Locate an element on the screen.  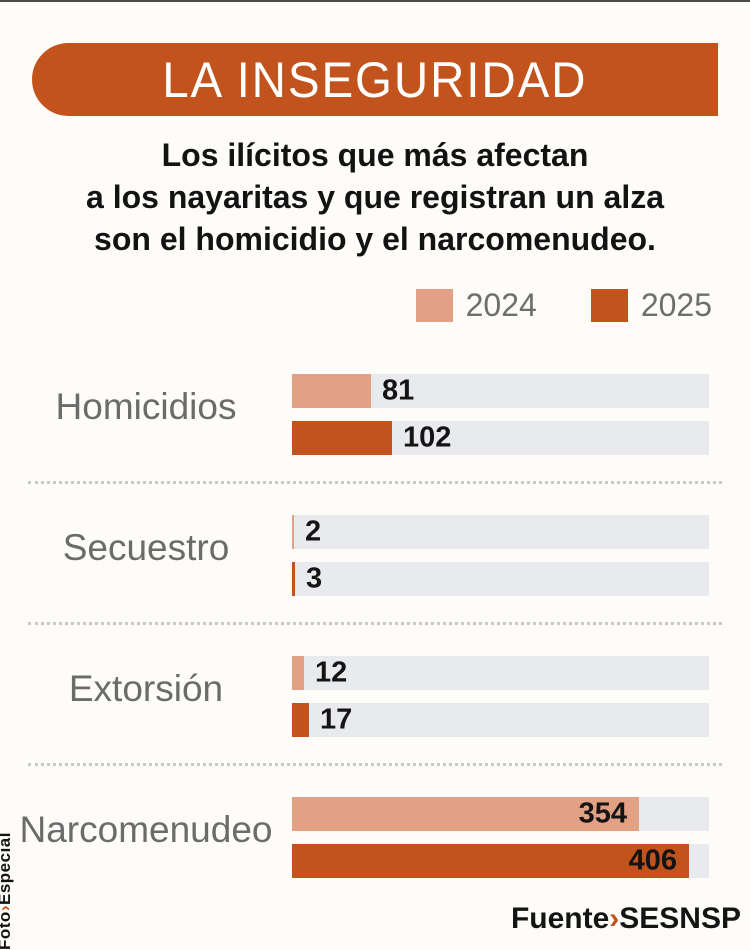
photo-credit-value: Especial is located at coordinates (7, 868).